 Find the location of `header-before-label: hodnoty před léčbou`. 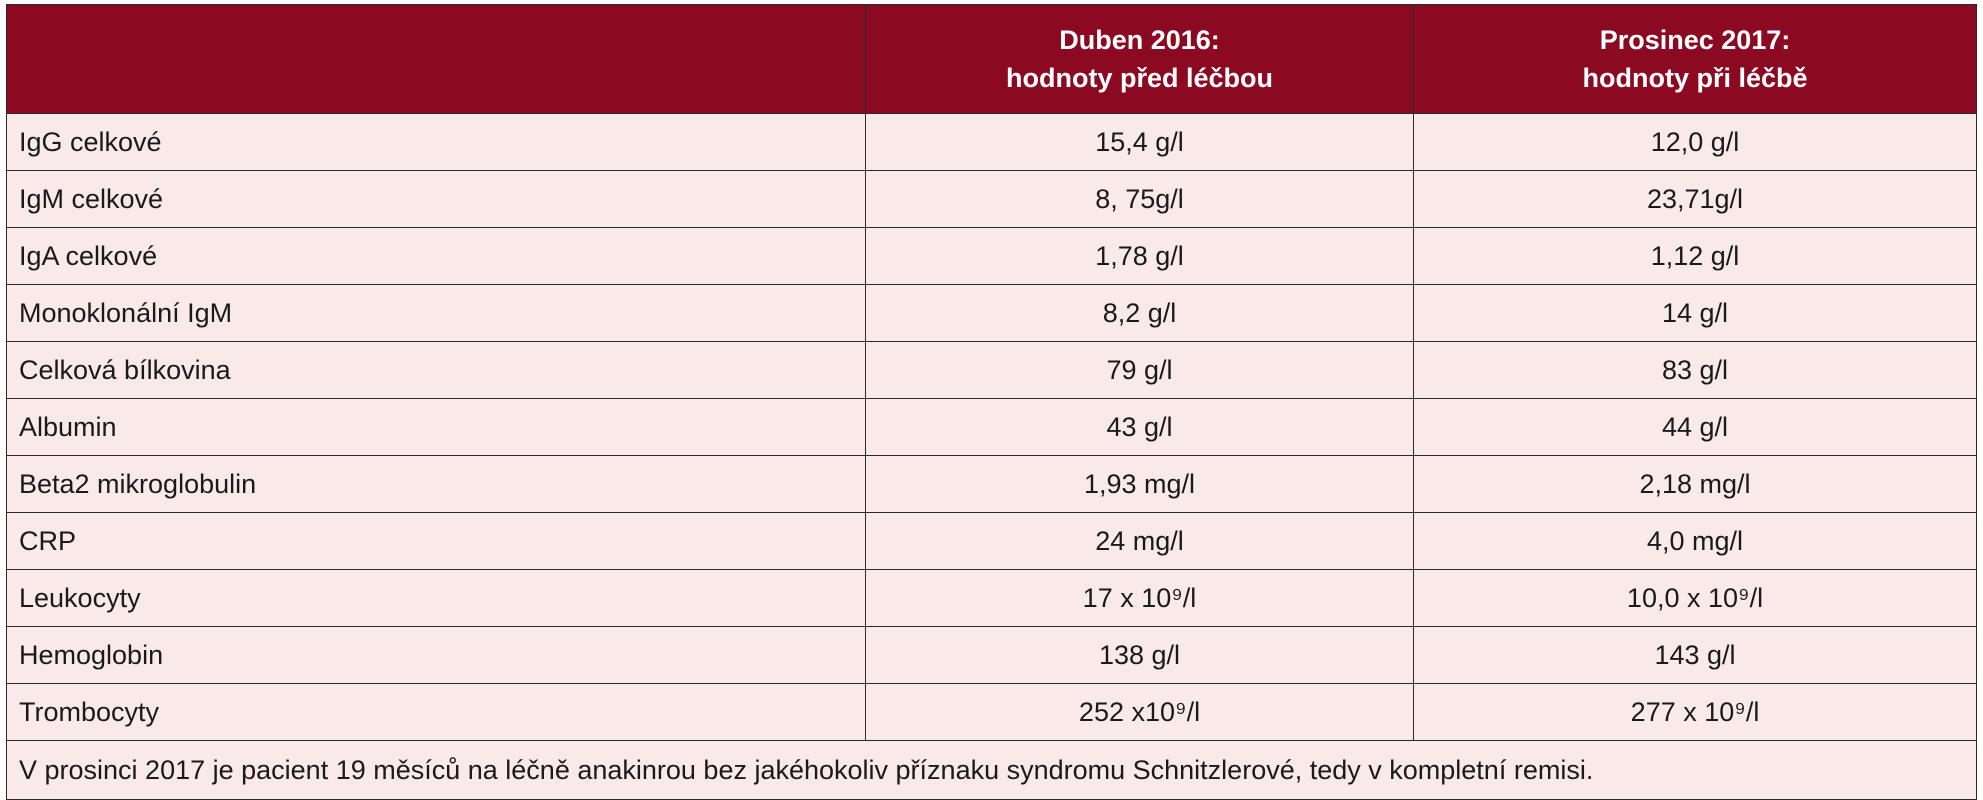

header-before-label: hodnoty před léčbou is located at coordinates (1139, 78).